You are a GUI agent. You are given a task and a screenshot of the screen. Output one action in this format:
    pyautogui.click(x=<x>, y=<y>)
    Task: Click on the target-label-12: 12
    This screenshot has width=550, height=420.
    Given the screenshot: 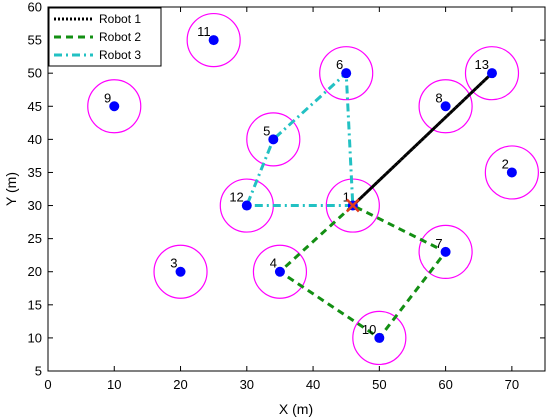 What is the action you would take?
    pyautogui.click(x=236, y=197)
    